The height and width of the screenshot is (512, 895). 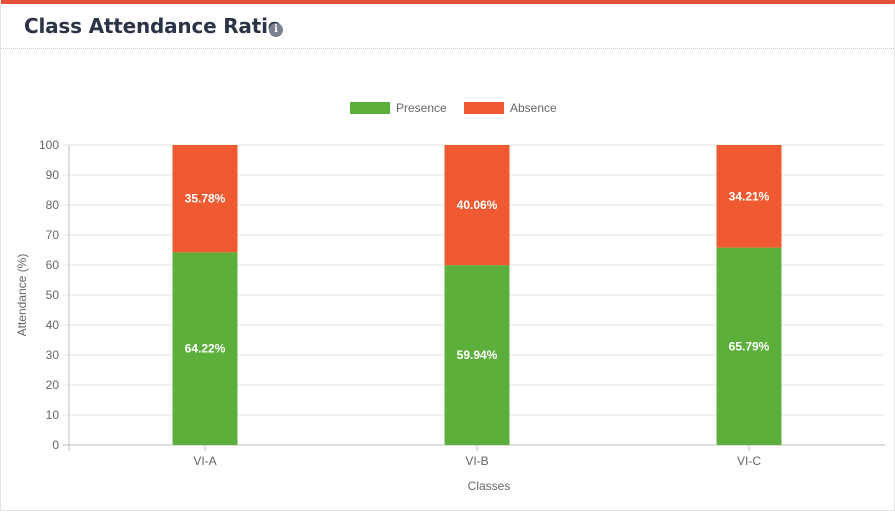 What do you see at coordinates (421, 108) in the screenshot?
I see `legend-label-presence: Presence` at bounding box center [421, 108].